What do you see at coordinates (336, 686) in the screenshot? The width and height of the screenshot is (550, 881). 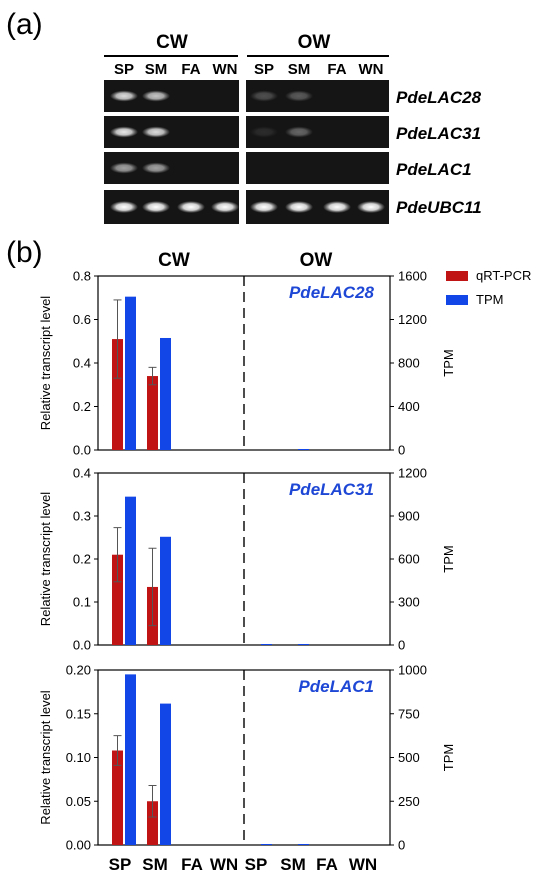 I see `chart-gene-label: PdeLAC1` at bounding box center [336, 686].